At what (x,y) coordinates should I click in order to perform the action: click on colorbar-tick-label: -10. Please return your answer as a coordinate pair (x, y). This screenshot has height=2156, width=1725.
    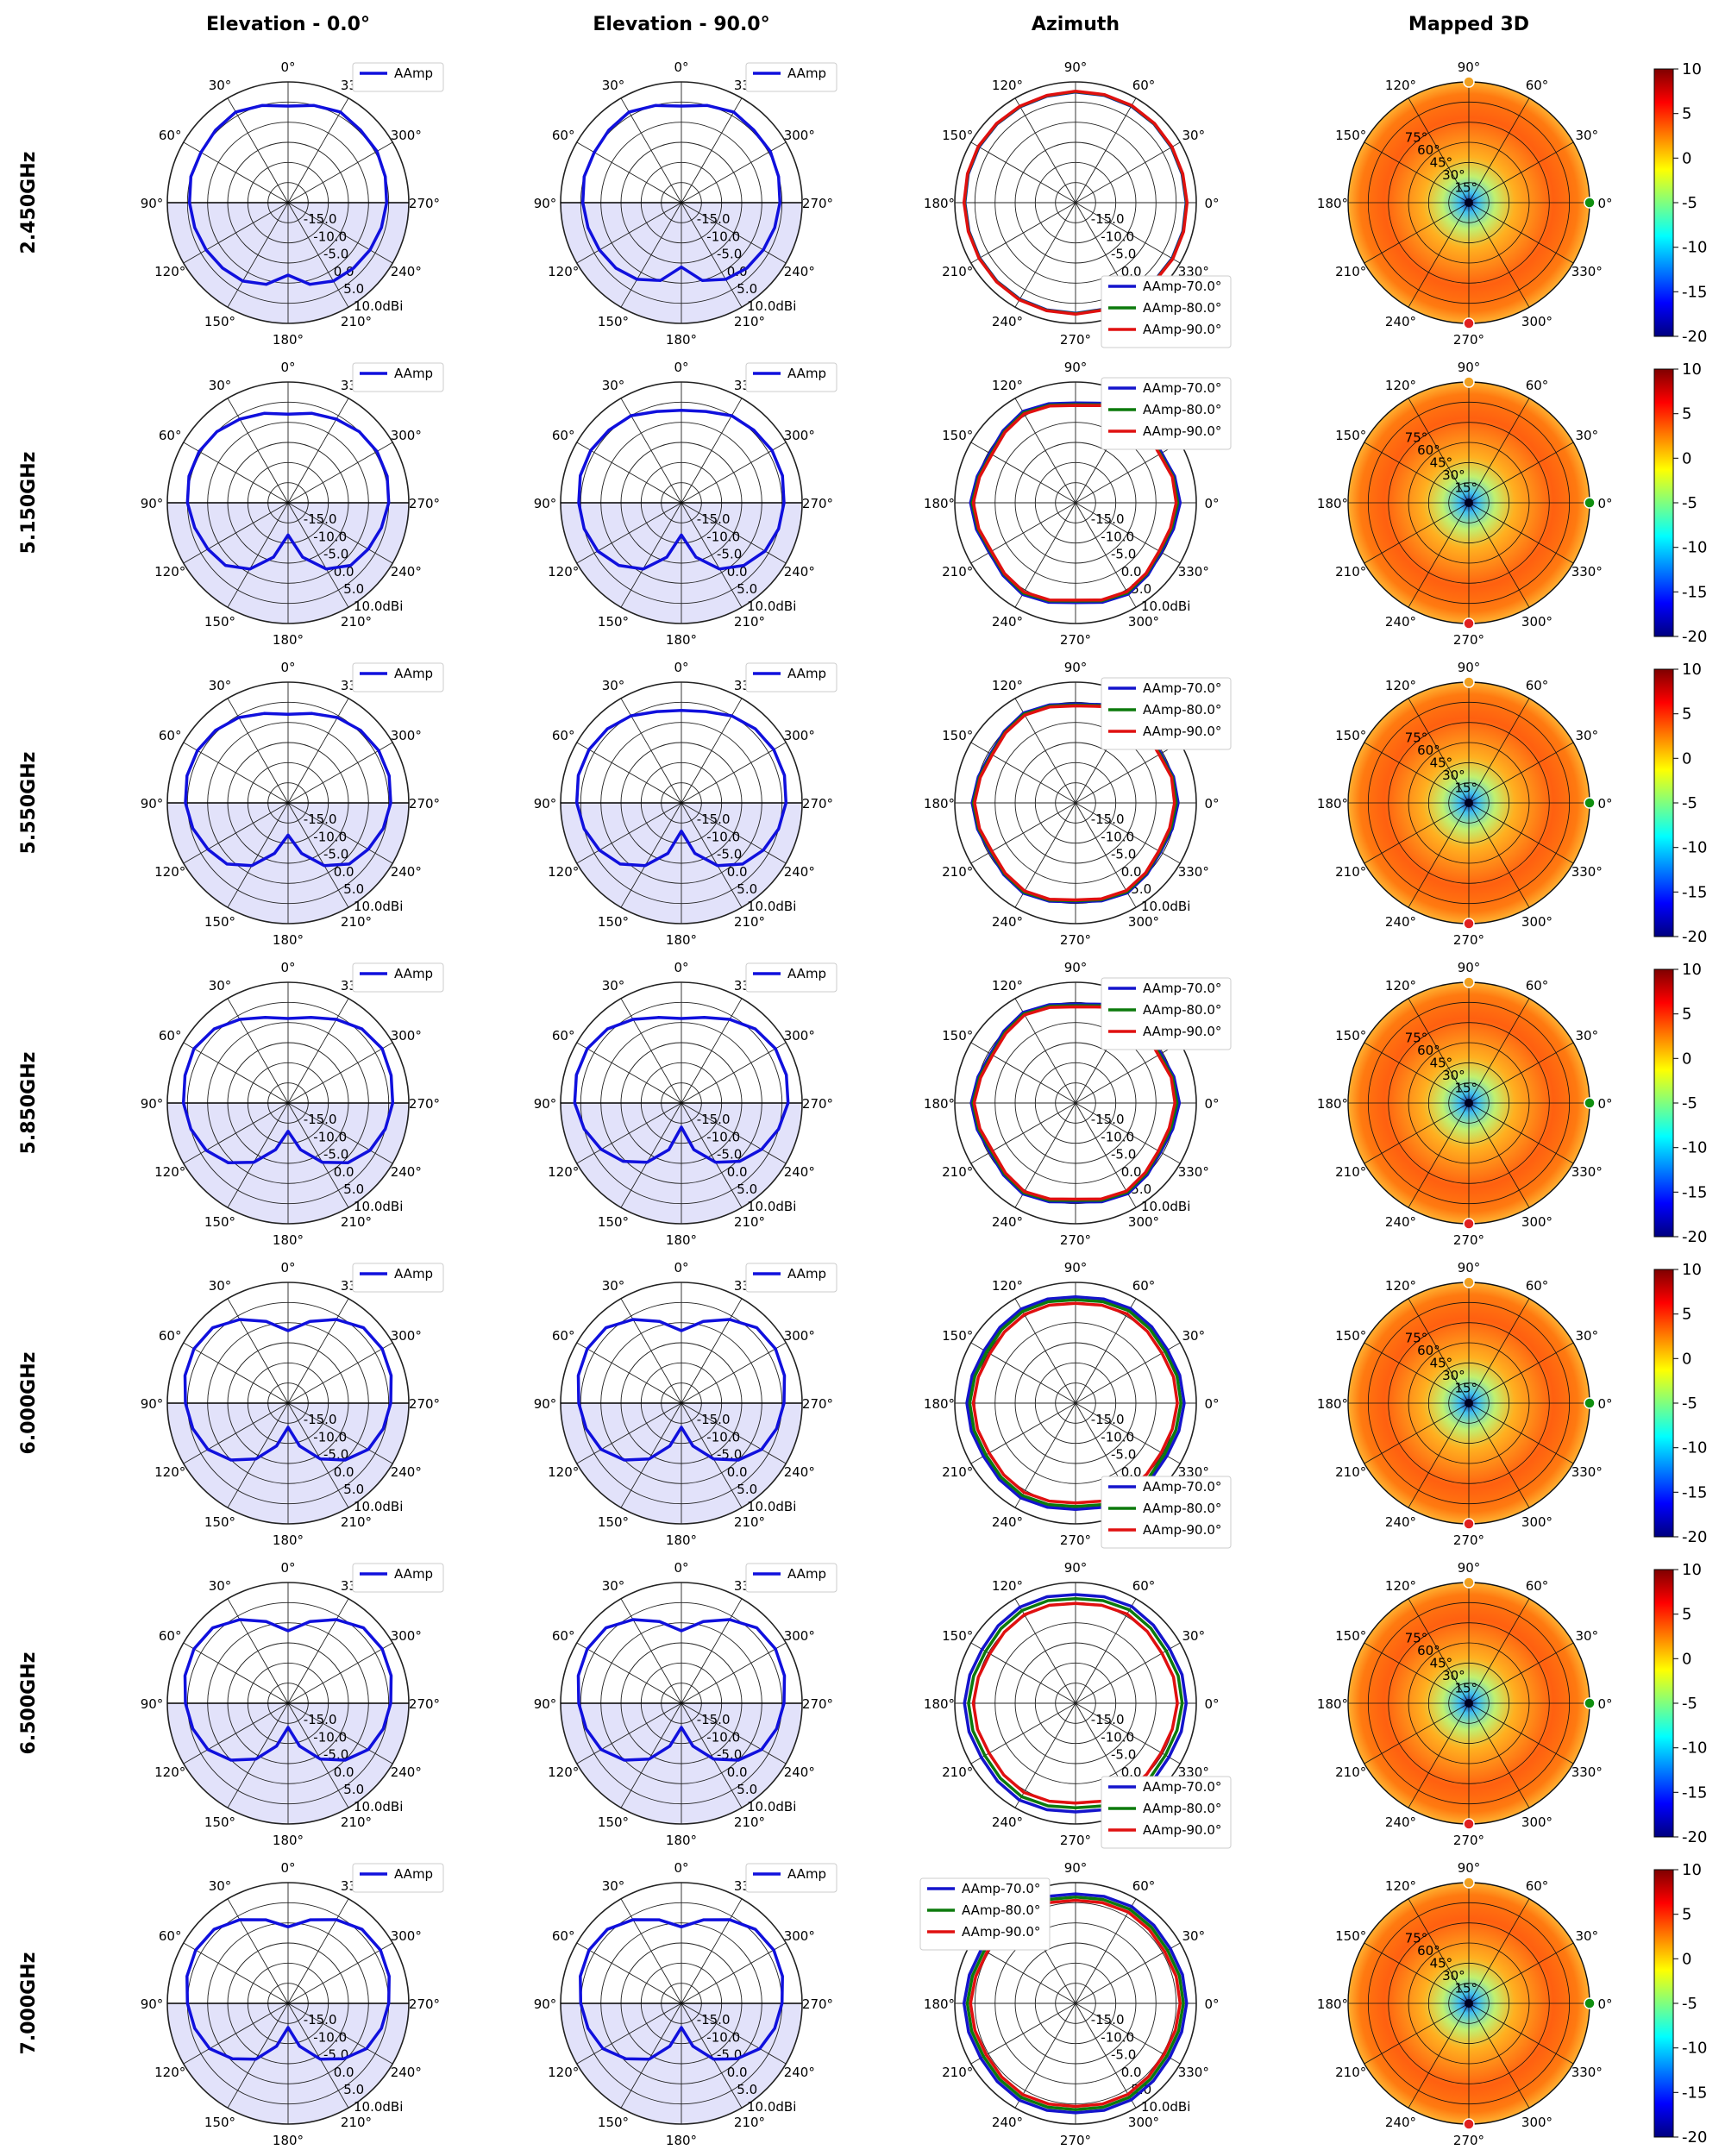
    Looking at the image, I should click on (1694, 2049).